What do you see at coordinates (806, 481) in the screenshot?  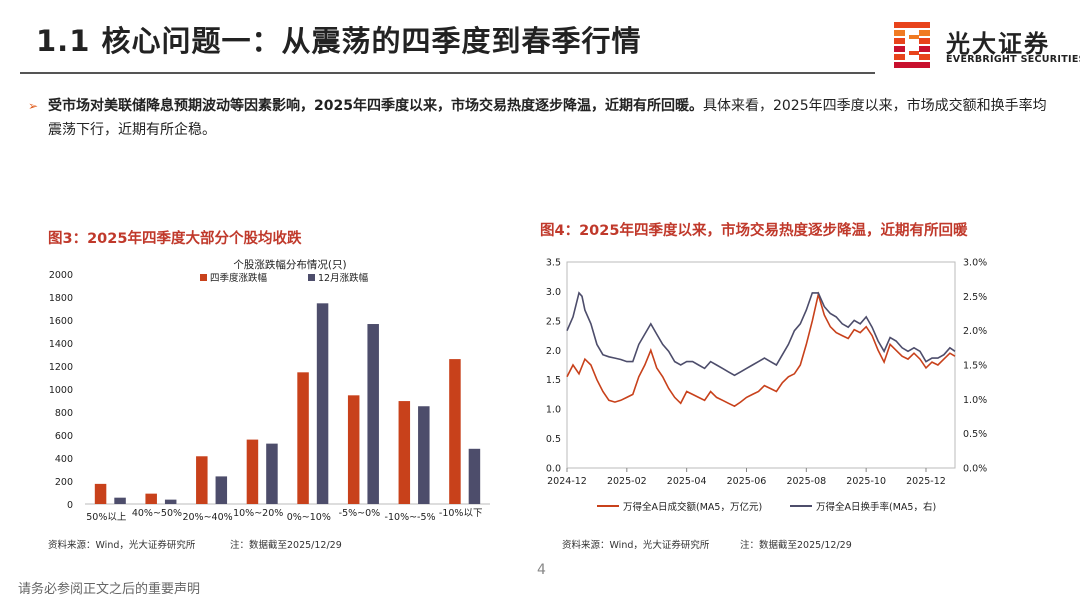 I see `x-tick-label: 2025-08` at bounding box center [806, 481].